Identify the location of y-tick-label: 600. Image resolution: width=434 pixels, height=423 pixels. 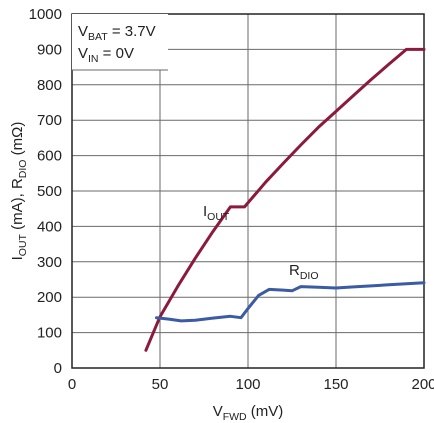
(49, 156).